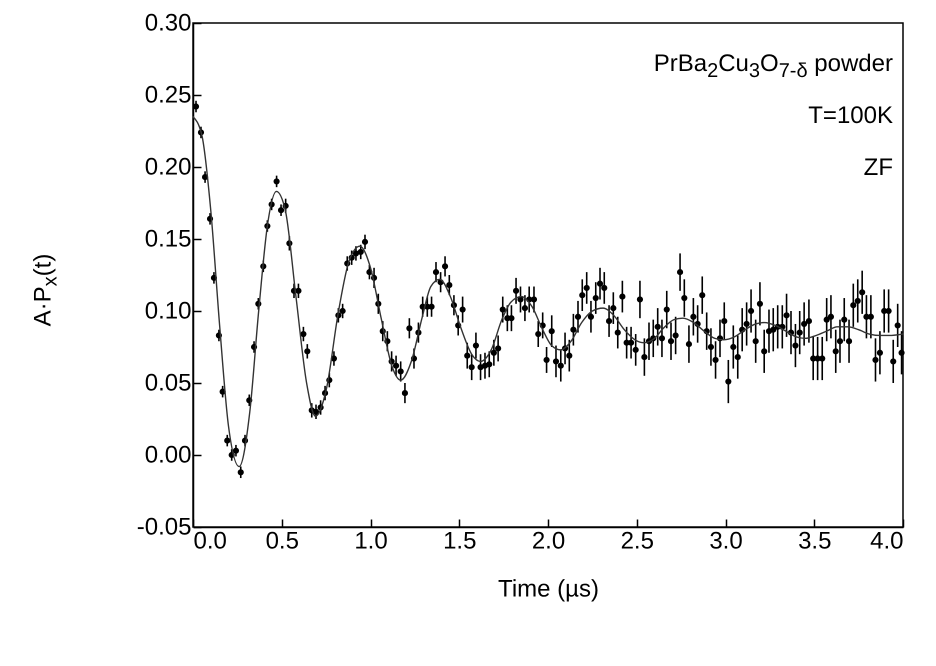 The width and height of the screenshot is (936, 666). I want to click on x-tick-label: 0.5, so click(282, 541).